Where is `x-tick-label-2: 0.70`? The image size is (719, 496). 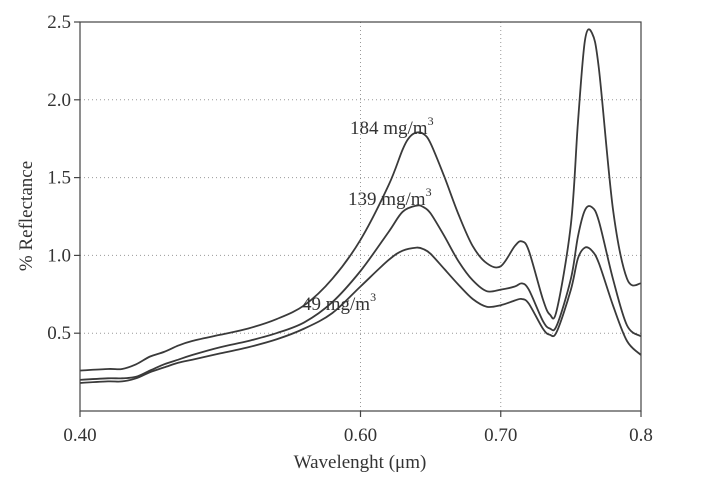
x-tick-label-2: 0.70 is located at coordinates (500, 435).